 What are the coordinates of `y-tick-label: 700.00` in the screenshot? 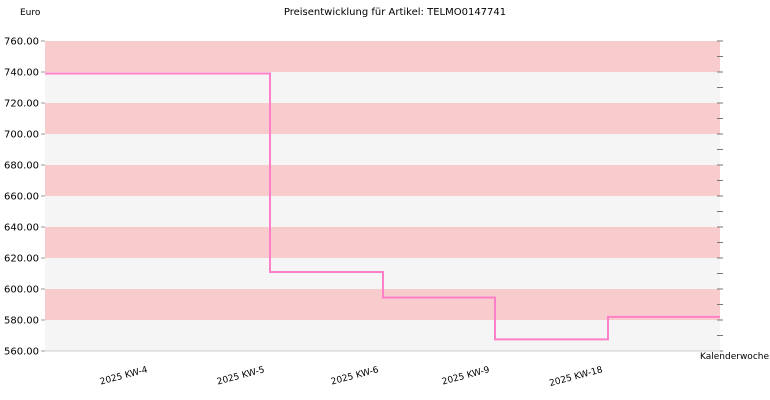 It's located at (21, 135).